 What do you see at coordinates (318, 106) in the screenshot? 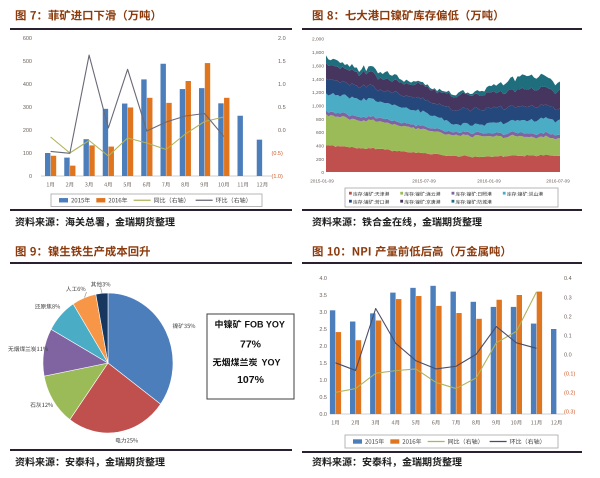
I see `svg-text: 1,000` at bounding box center [318, 106].